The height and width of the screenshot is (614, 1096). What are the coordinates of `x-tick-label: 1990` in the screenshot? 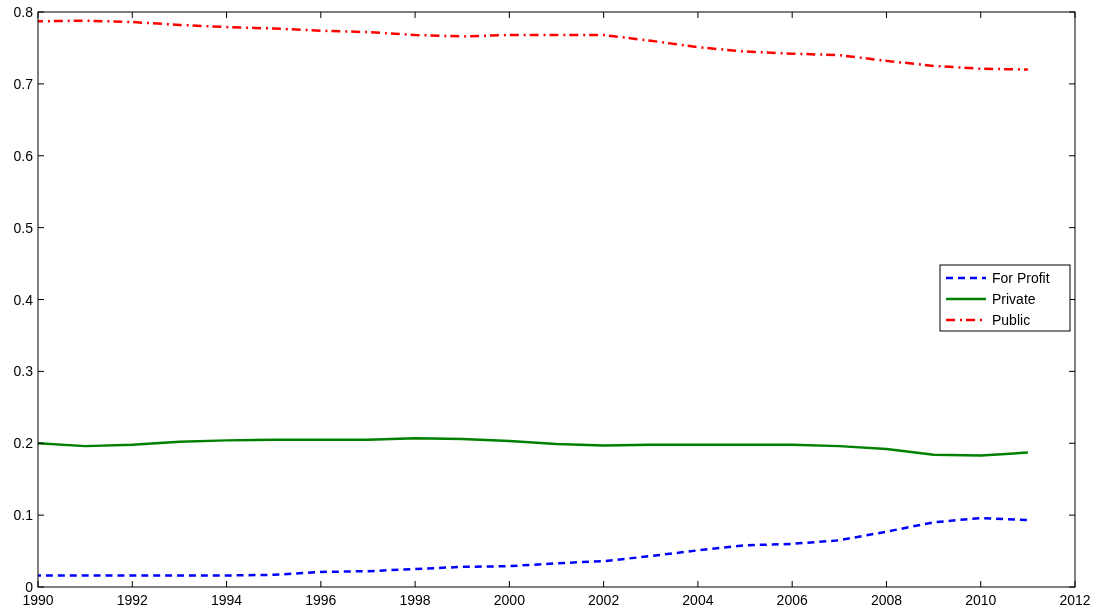 It's located at (38, 600).